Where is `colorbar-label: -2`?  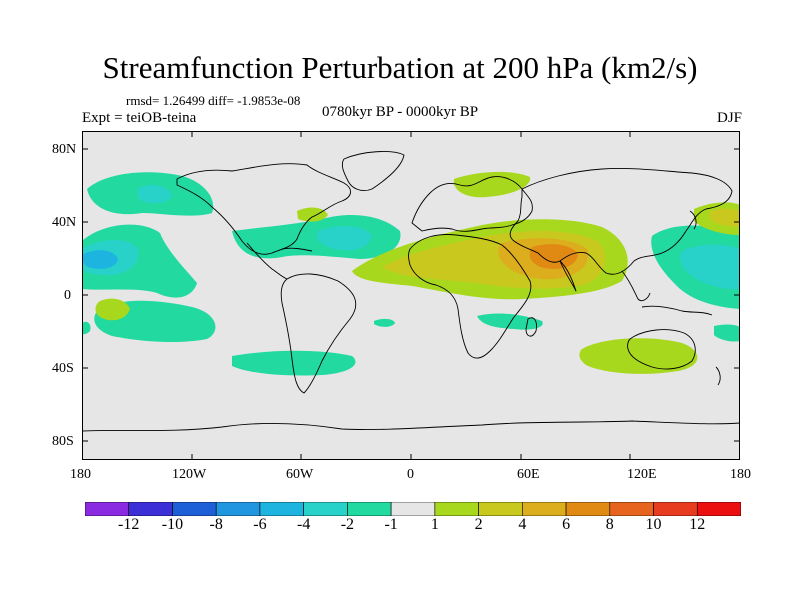 colorbar-label: -2 is located at coordinates (347, 524).